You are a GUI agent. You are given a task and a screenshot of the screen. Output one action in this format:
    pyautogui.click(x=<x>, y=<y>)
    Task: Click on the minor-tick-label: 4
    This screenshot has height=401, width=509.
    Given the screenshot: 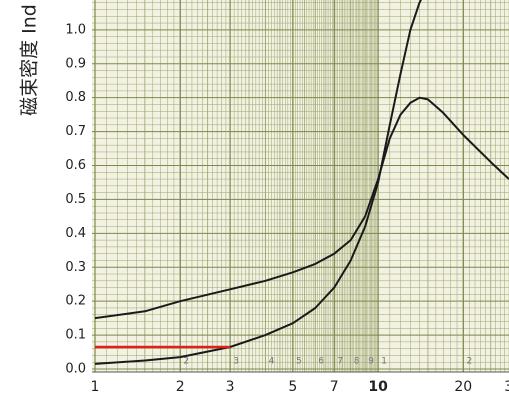 What is the action you would take?
    pyautogui.click(x=272, y=362)
    